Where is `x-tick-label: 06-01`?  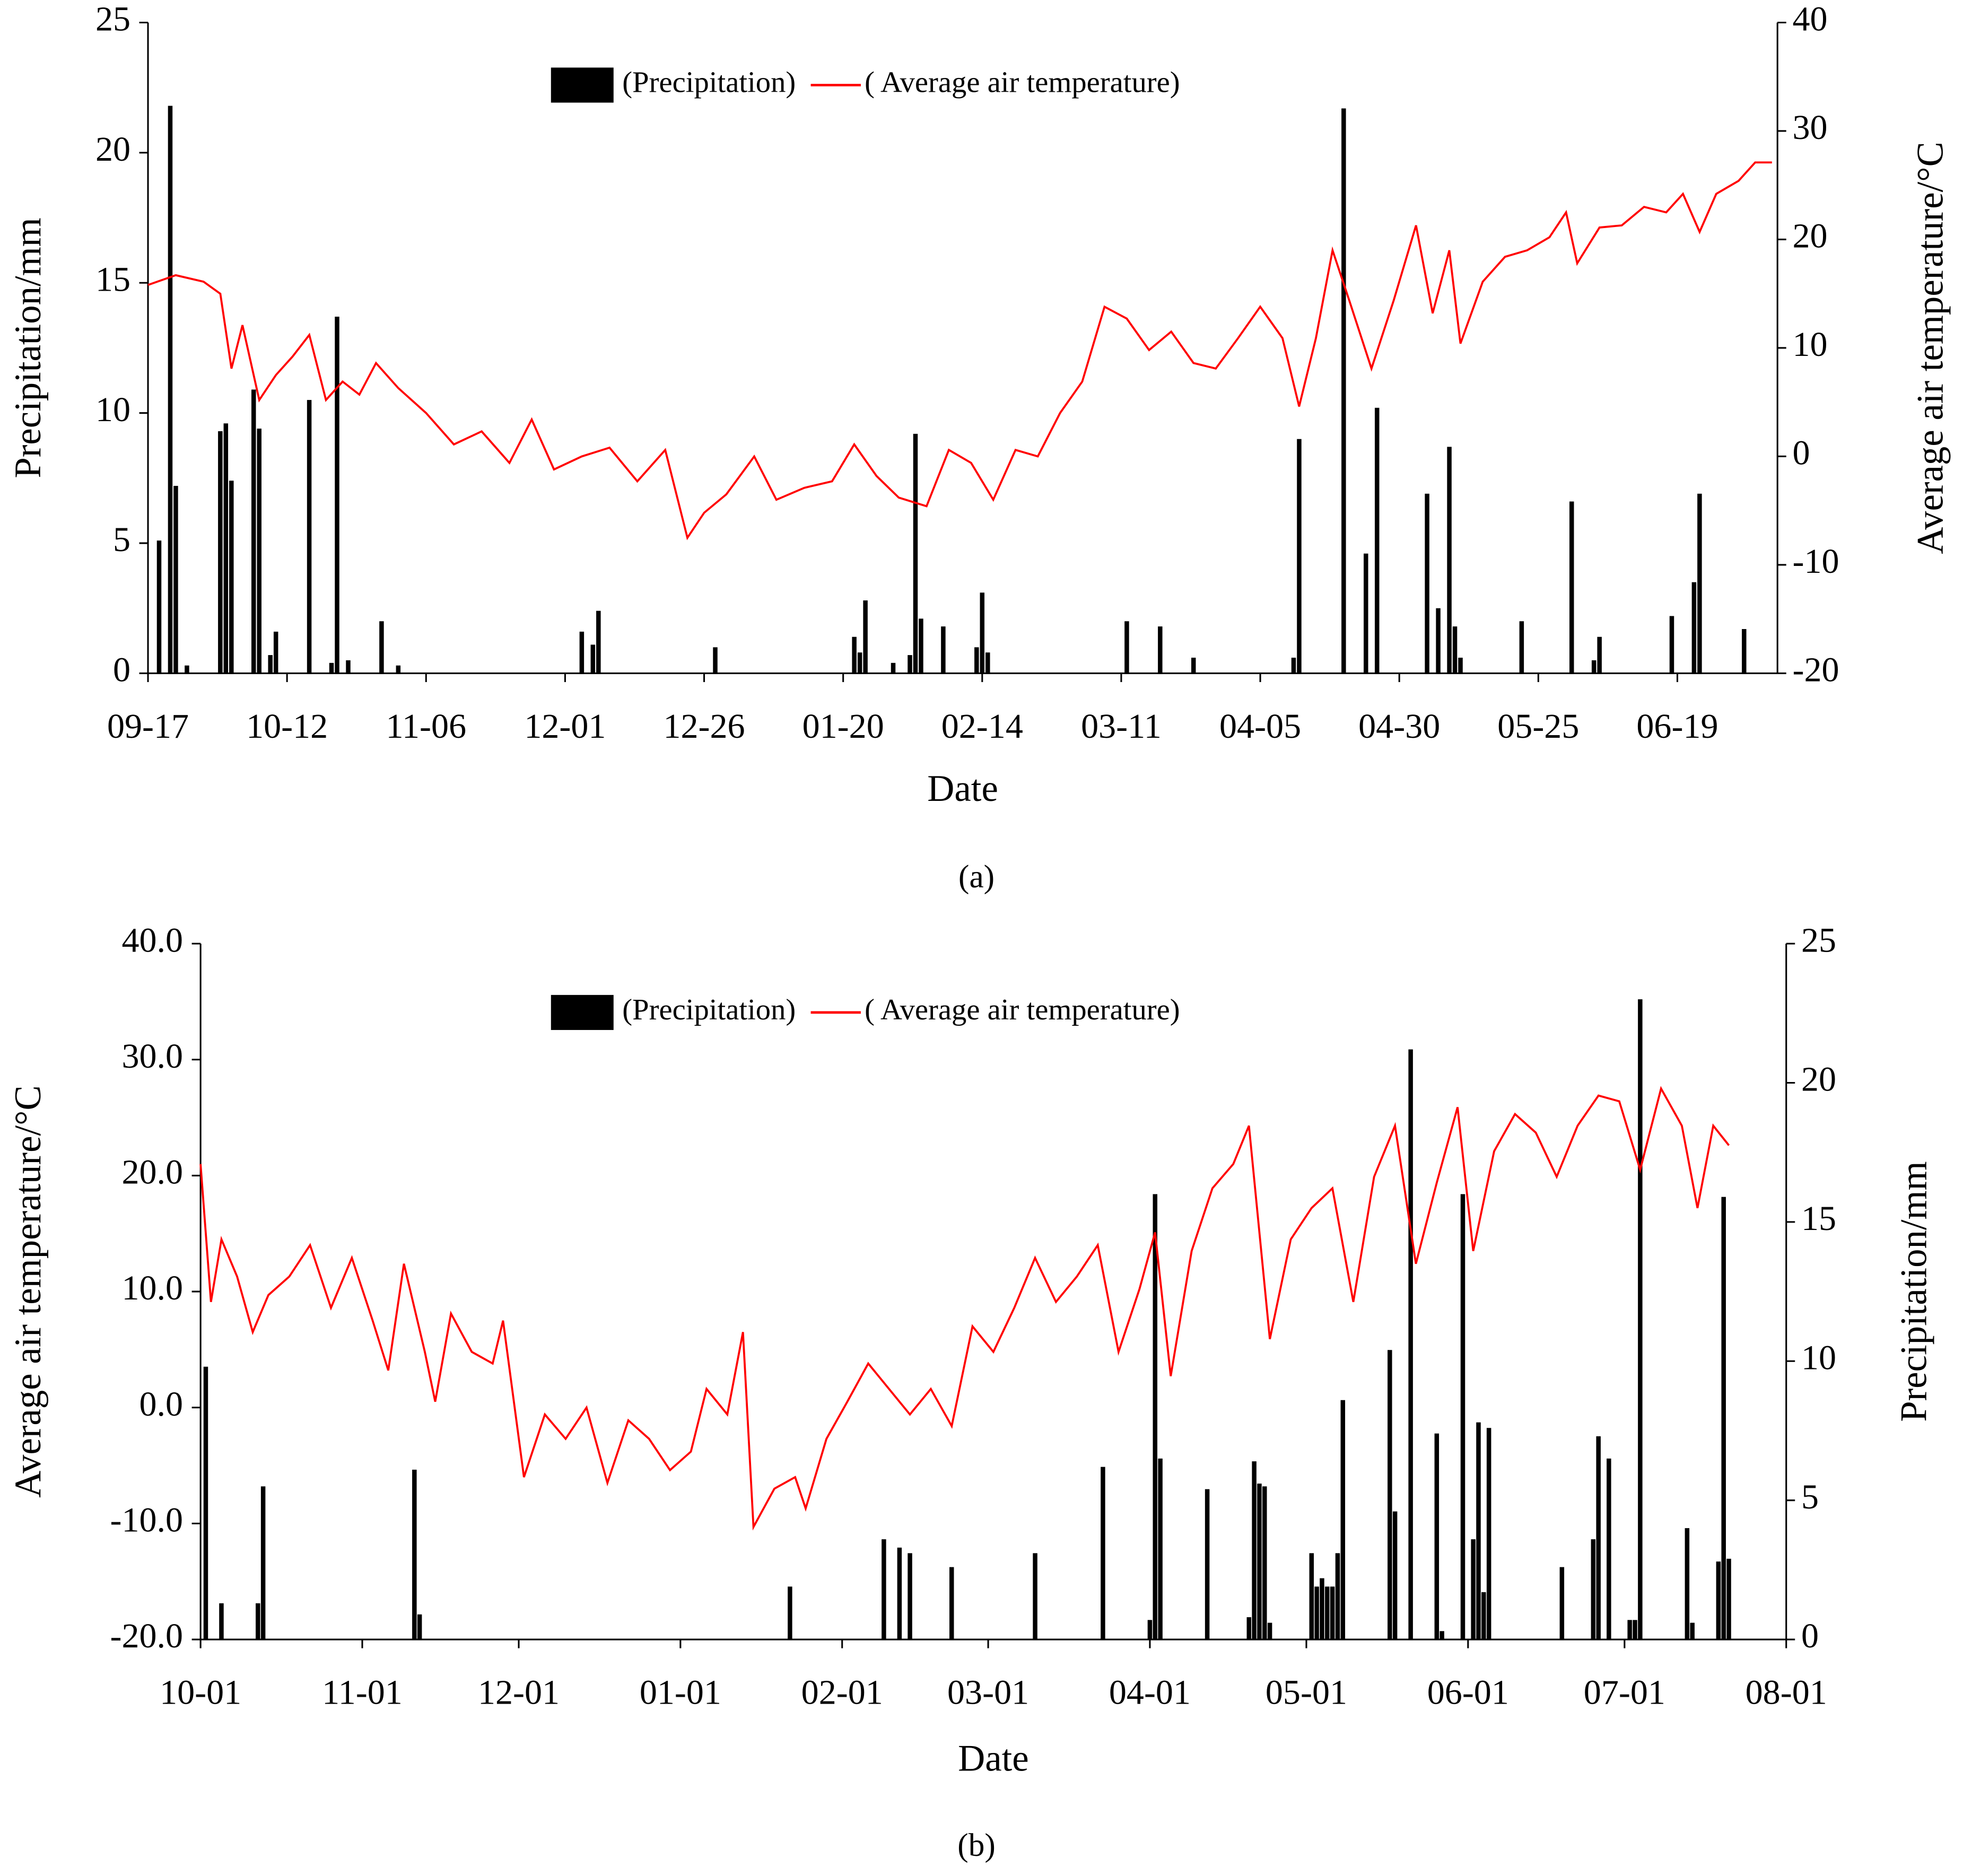 x-tick-label: 06-01 is located at coordinates (1468, 1692).